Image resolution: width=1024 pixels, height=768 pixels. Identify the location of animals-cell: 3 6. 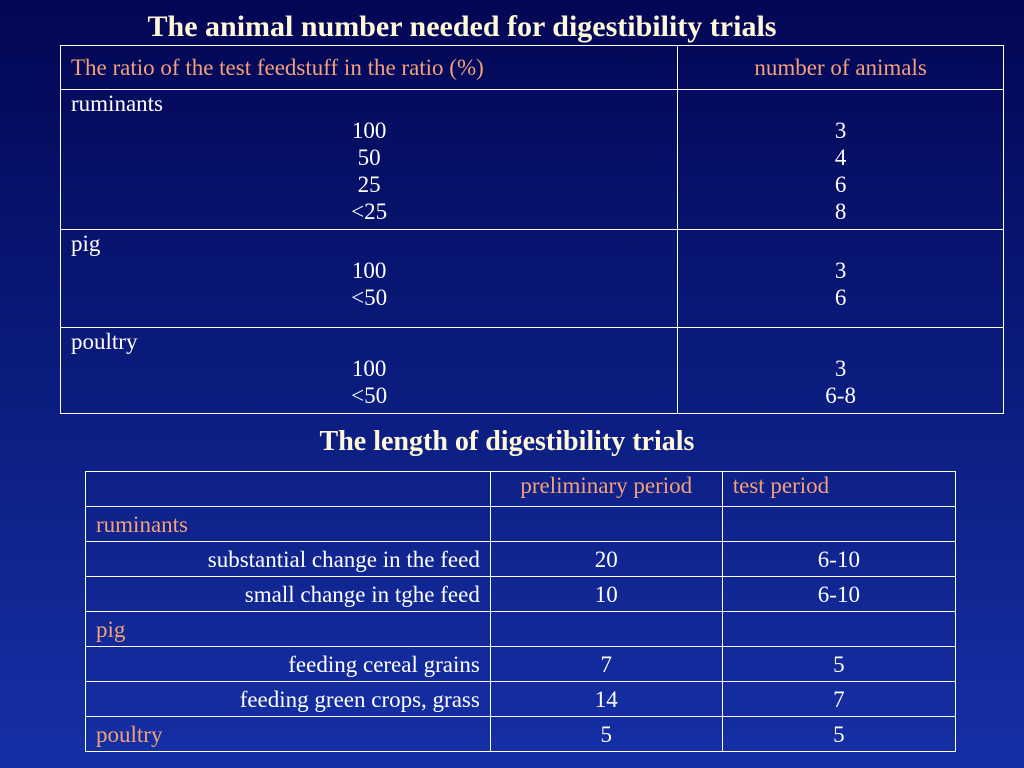
(840, 278).